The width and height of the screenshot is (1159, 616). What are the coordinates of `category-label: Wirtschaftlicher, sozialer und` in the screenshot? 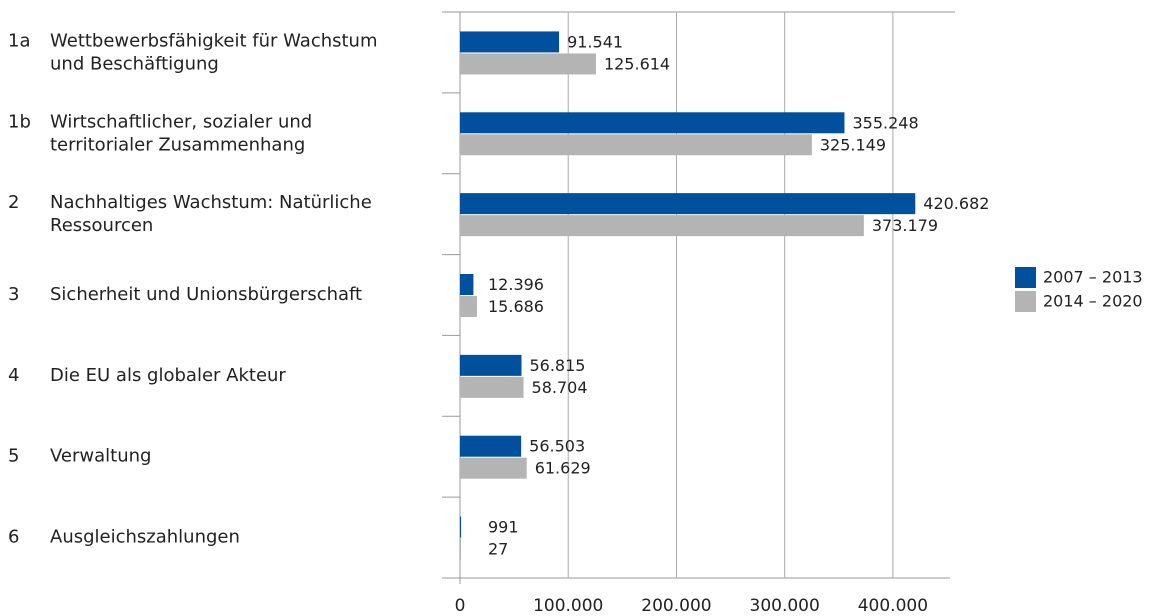 It's located at (181, 121).